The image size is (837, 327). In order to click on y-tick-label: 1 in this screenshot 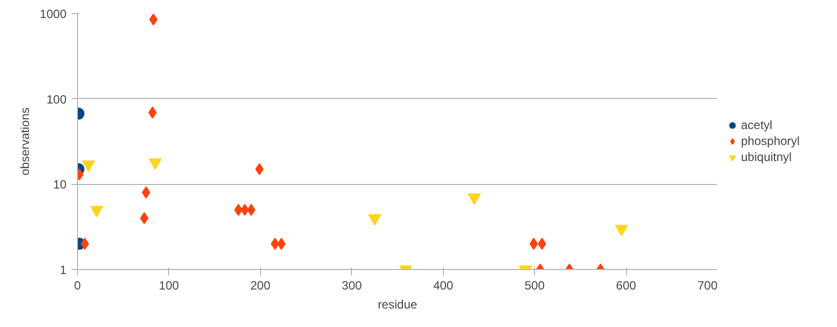, I will do `click(63, 270)`.